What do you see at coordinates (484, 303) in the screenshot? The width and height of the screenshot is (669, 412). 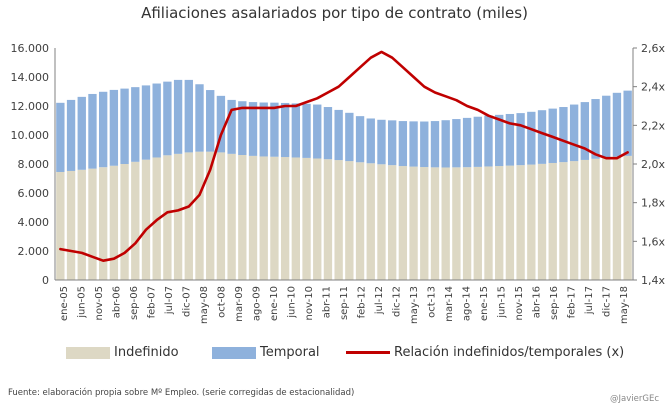 I see `x-tick-label: ene-15` at bounding box center [484, 303].